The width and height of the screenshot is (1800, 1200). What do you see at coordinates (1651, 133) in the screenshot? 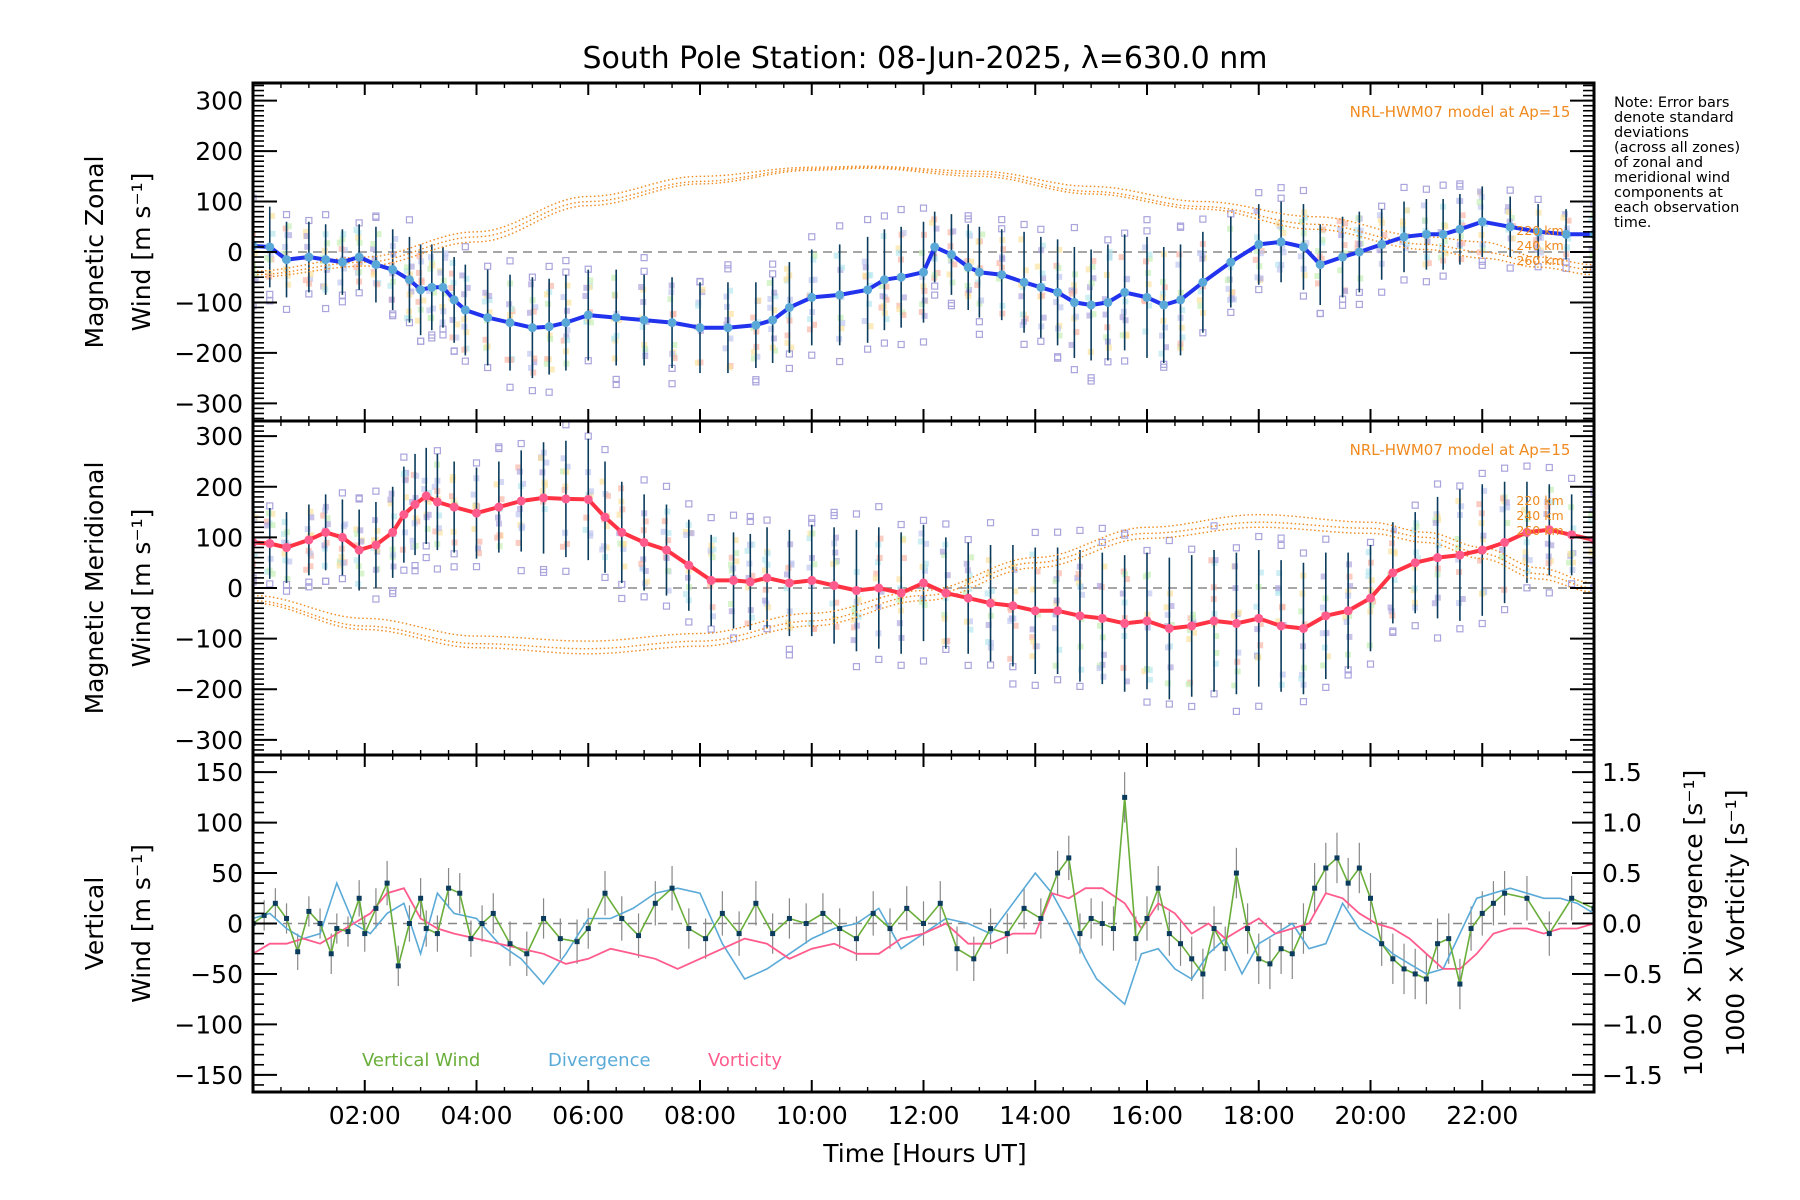
I see `note-line: deviations` at bounding box center [1651, 133].